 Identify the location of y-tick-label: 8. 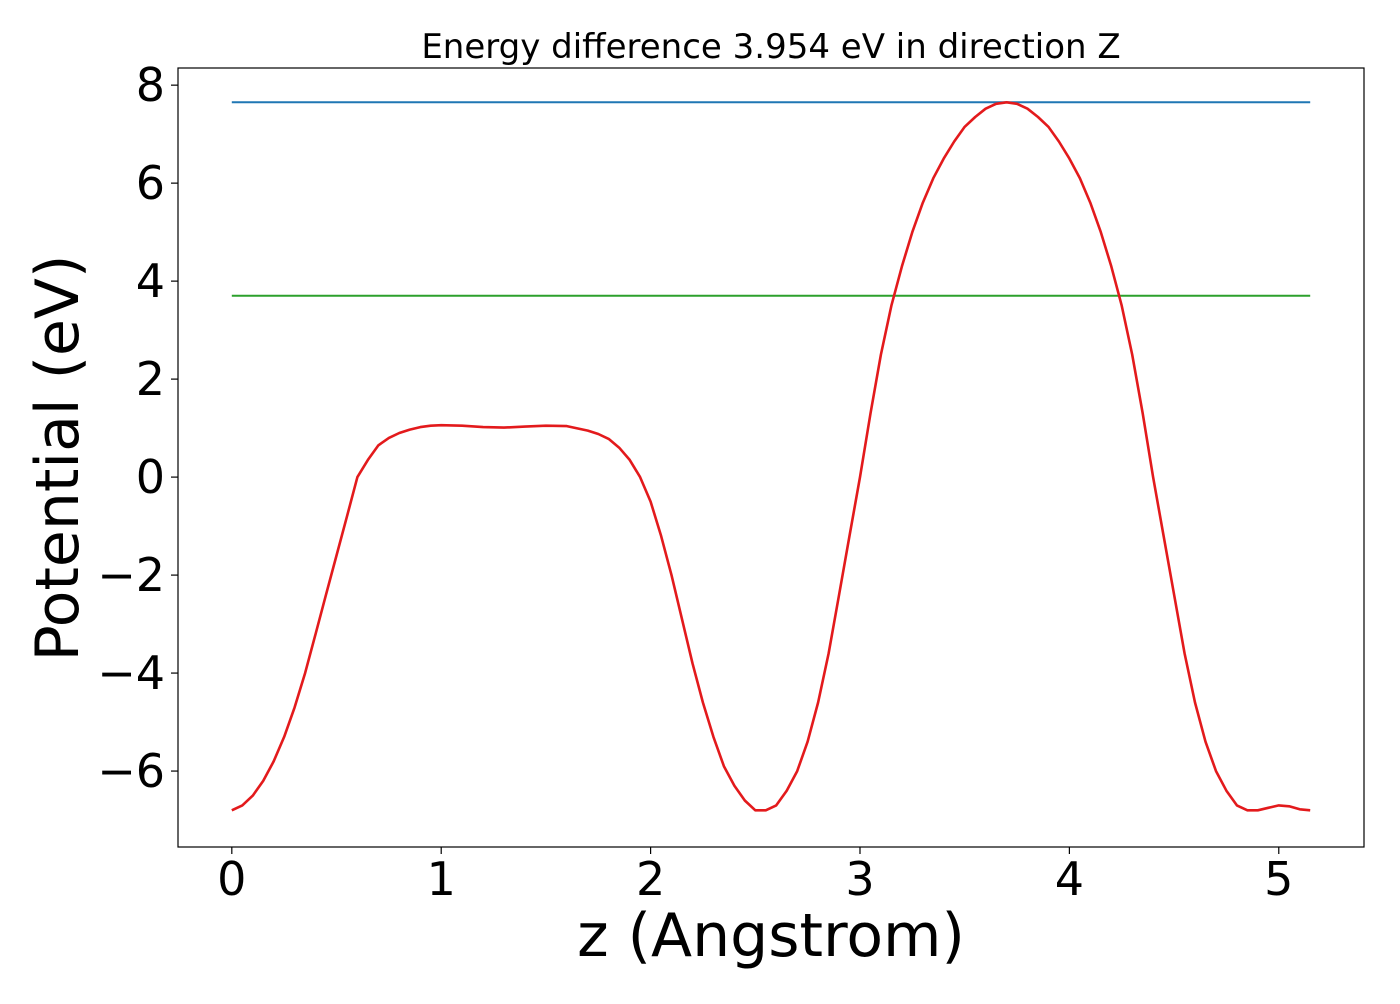
(150, 85).